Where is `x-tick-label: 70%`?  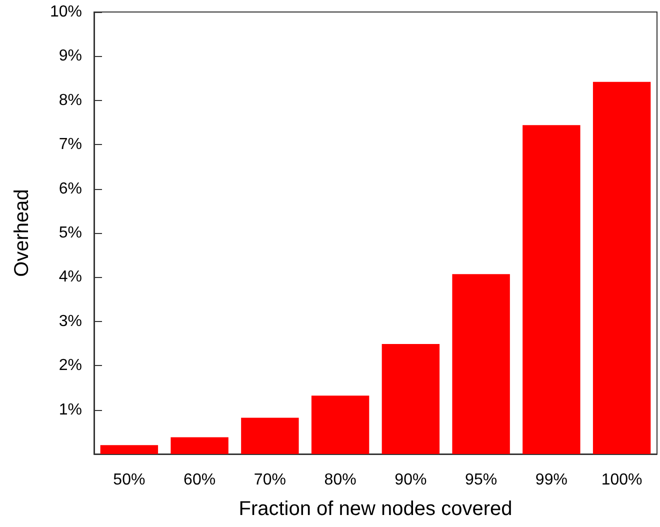
x-tick-label: 70% is located at coordinates (270, 480).